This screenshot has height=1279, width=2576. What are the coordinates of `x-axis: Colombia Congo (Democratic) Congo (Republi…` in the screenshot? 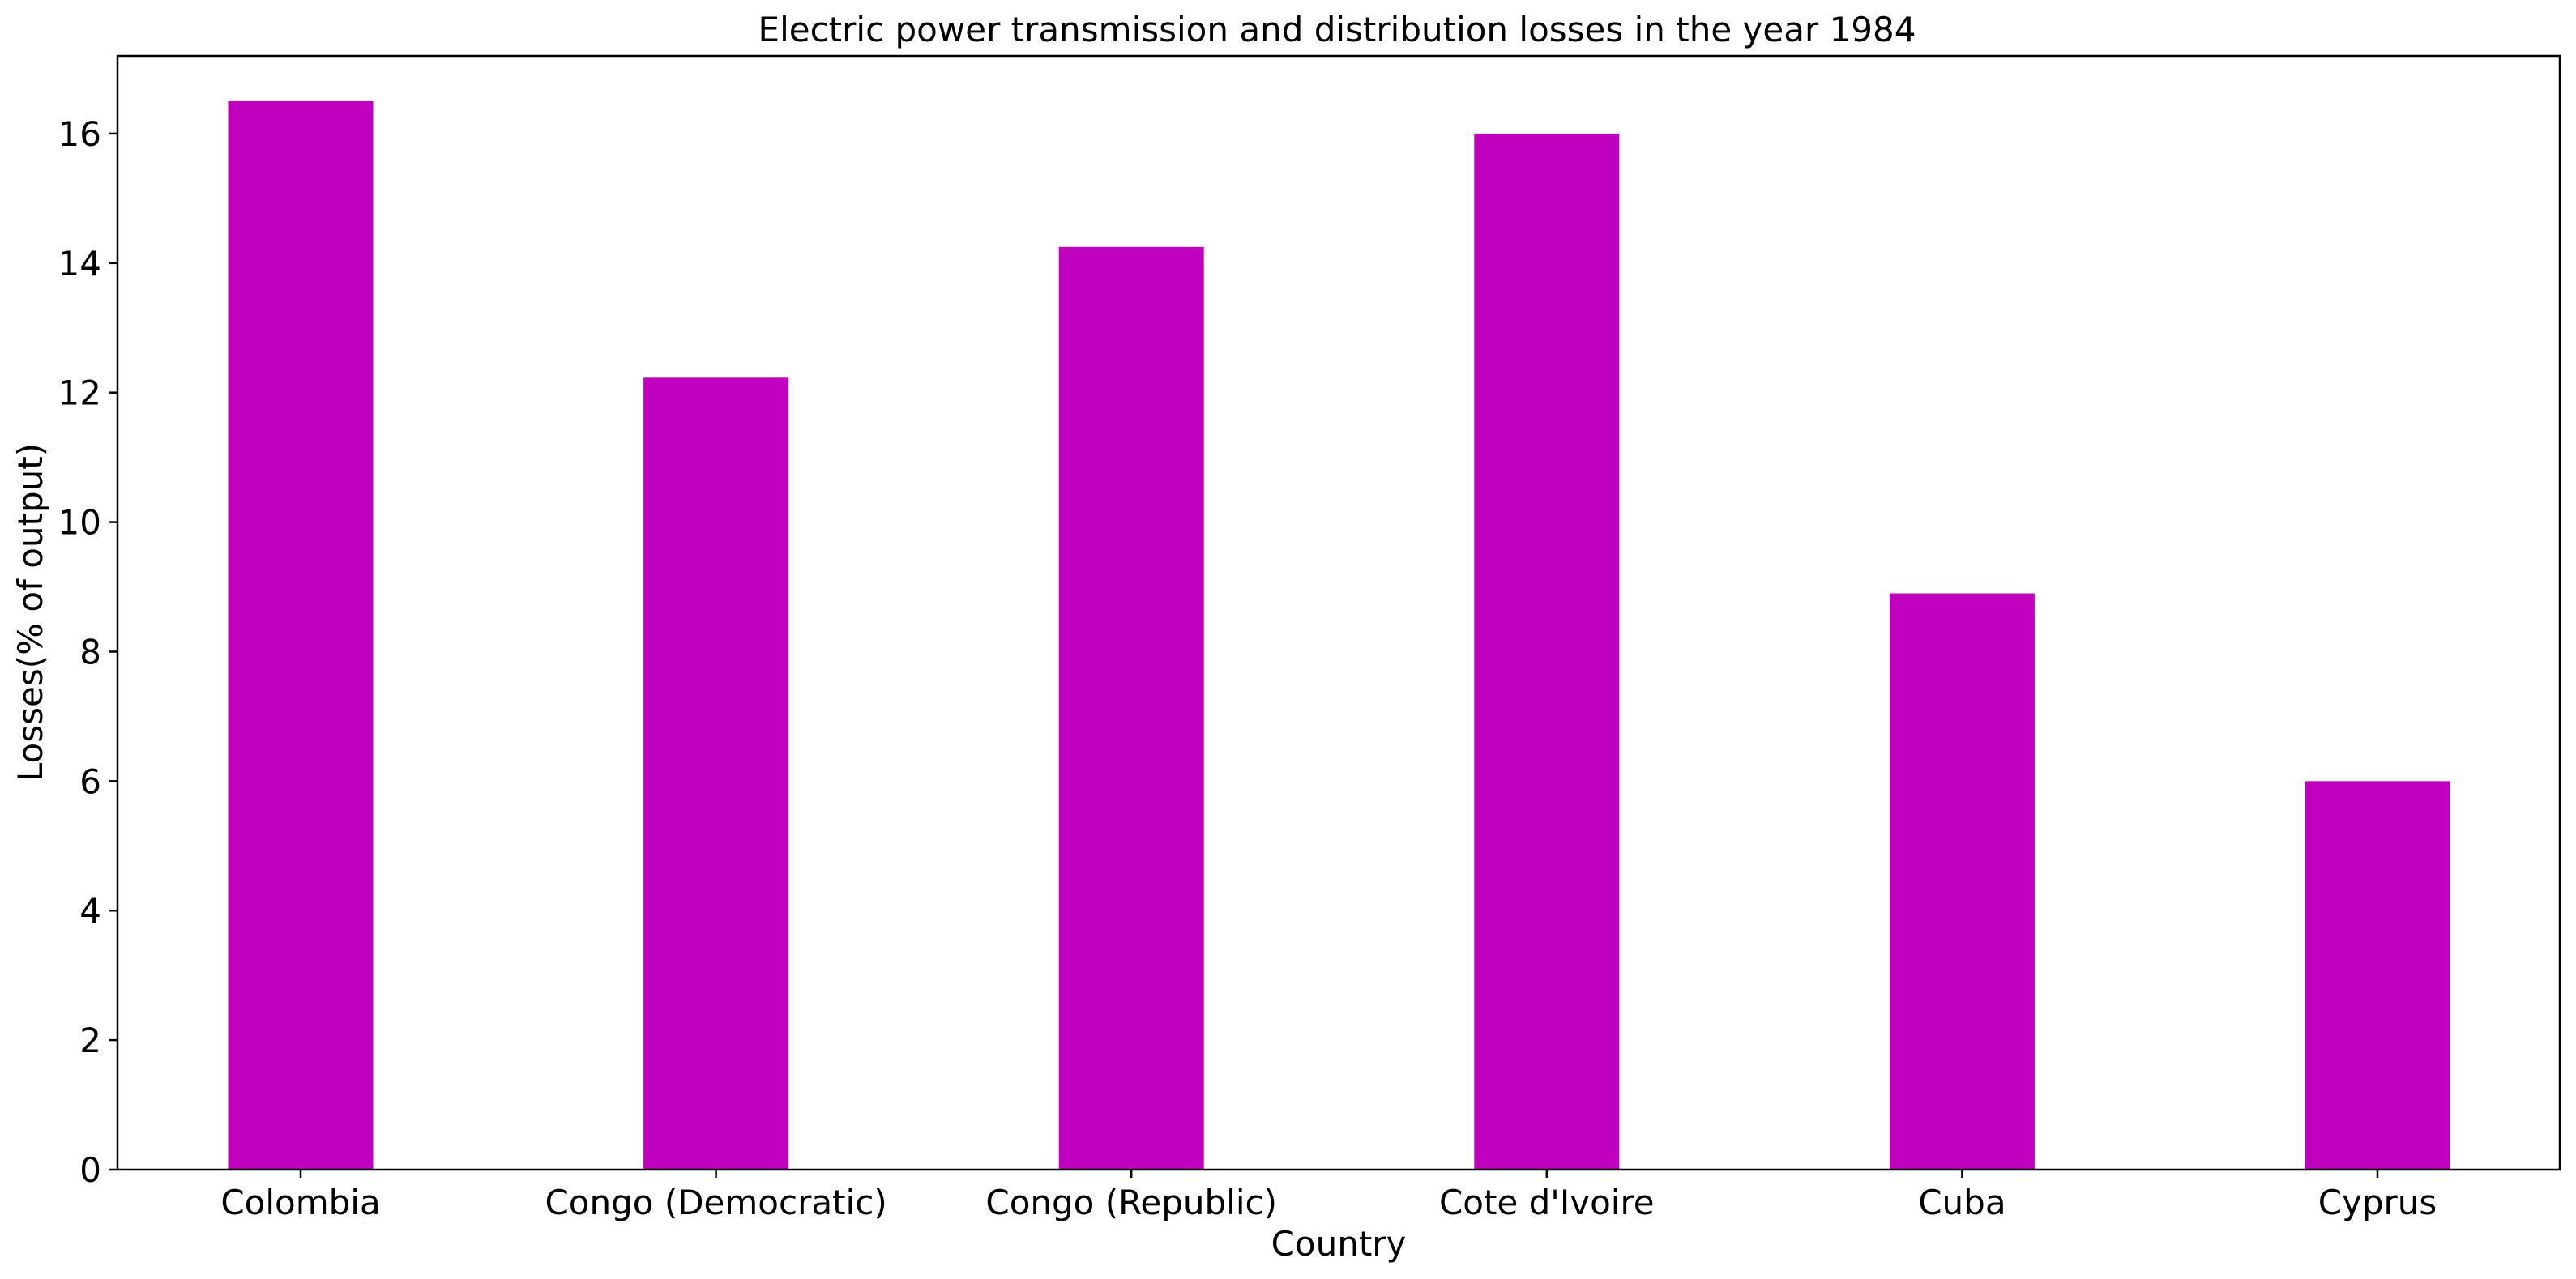 It's located at (1328, 1196).